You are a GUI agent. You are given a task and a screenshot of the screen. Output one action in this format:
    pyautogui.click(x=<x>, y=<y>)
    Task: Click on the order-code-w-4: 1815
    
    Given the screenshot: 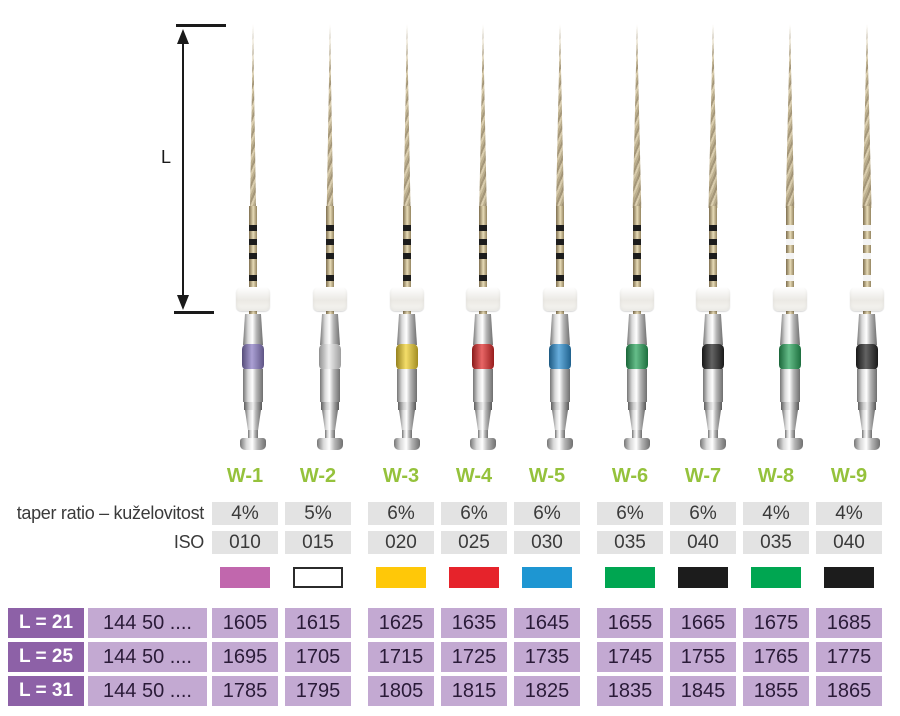 What is the action you would take?
    pyautogui.click(x=474, y=691)
    